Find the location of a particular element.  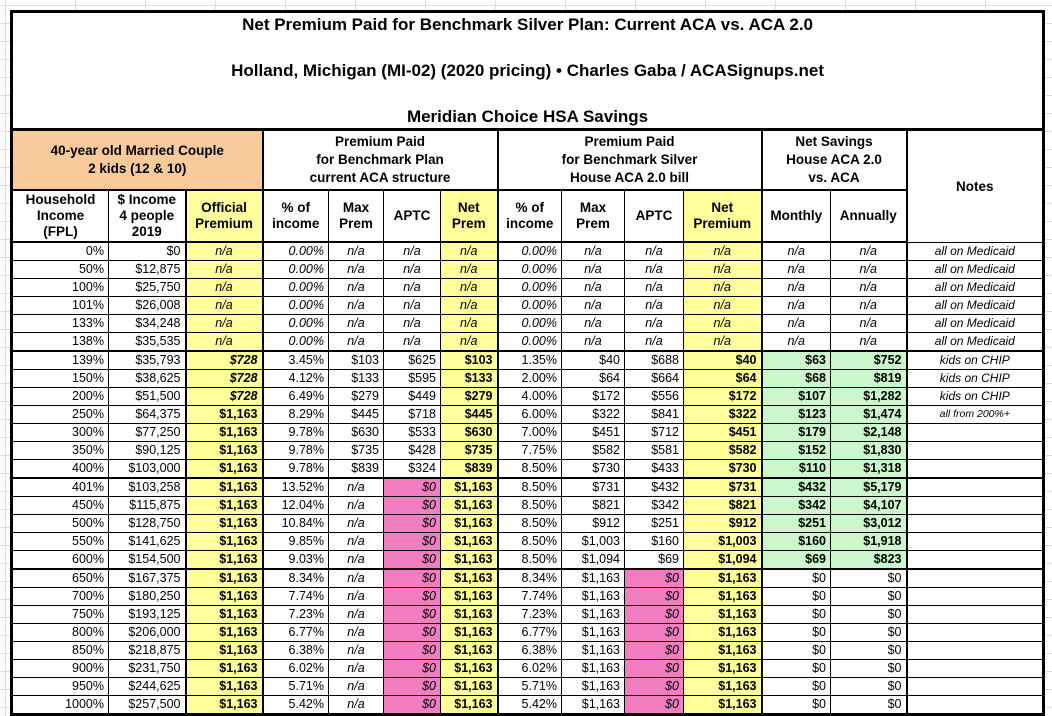

cell-aca2-aptc: $556 is located at coordinates (654, 396).